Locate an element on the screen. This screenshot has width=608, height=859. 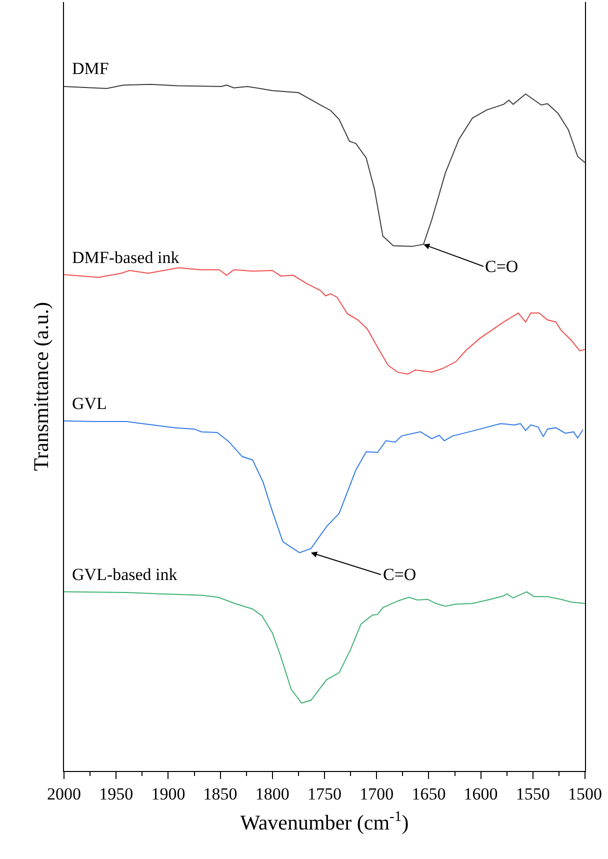
x-tick-label: 2000 is located at coordinates (64, 794).